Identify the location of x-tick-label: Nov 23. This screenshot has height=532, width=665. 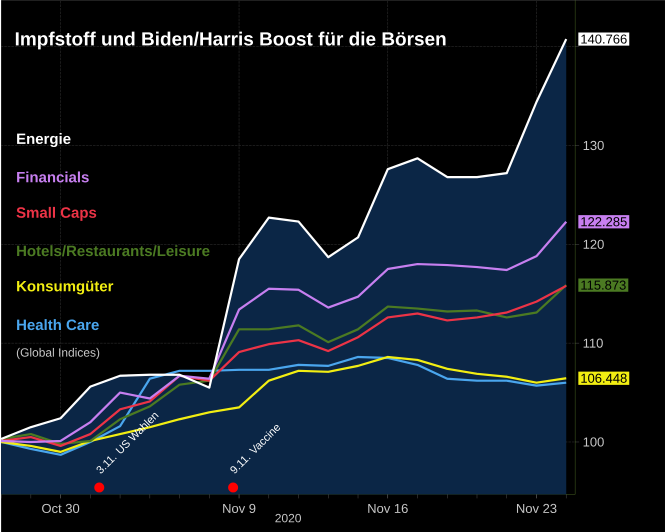
(536, 508).